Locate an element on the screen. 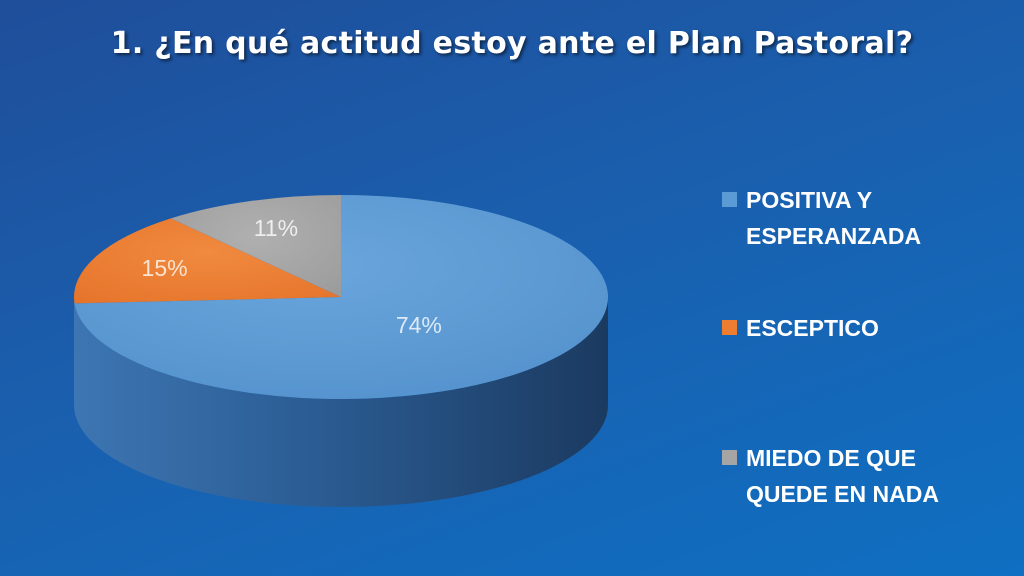 The width and height of the screenshot is (1024, 576). legend-item-esceptico: ESCEPTICO is located at coordinates (854, 328).